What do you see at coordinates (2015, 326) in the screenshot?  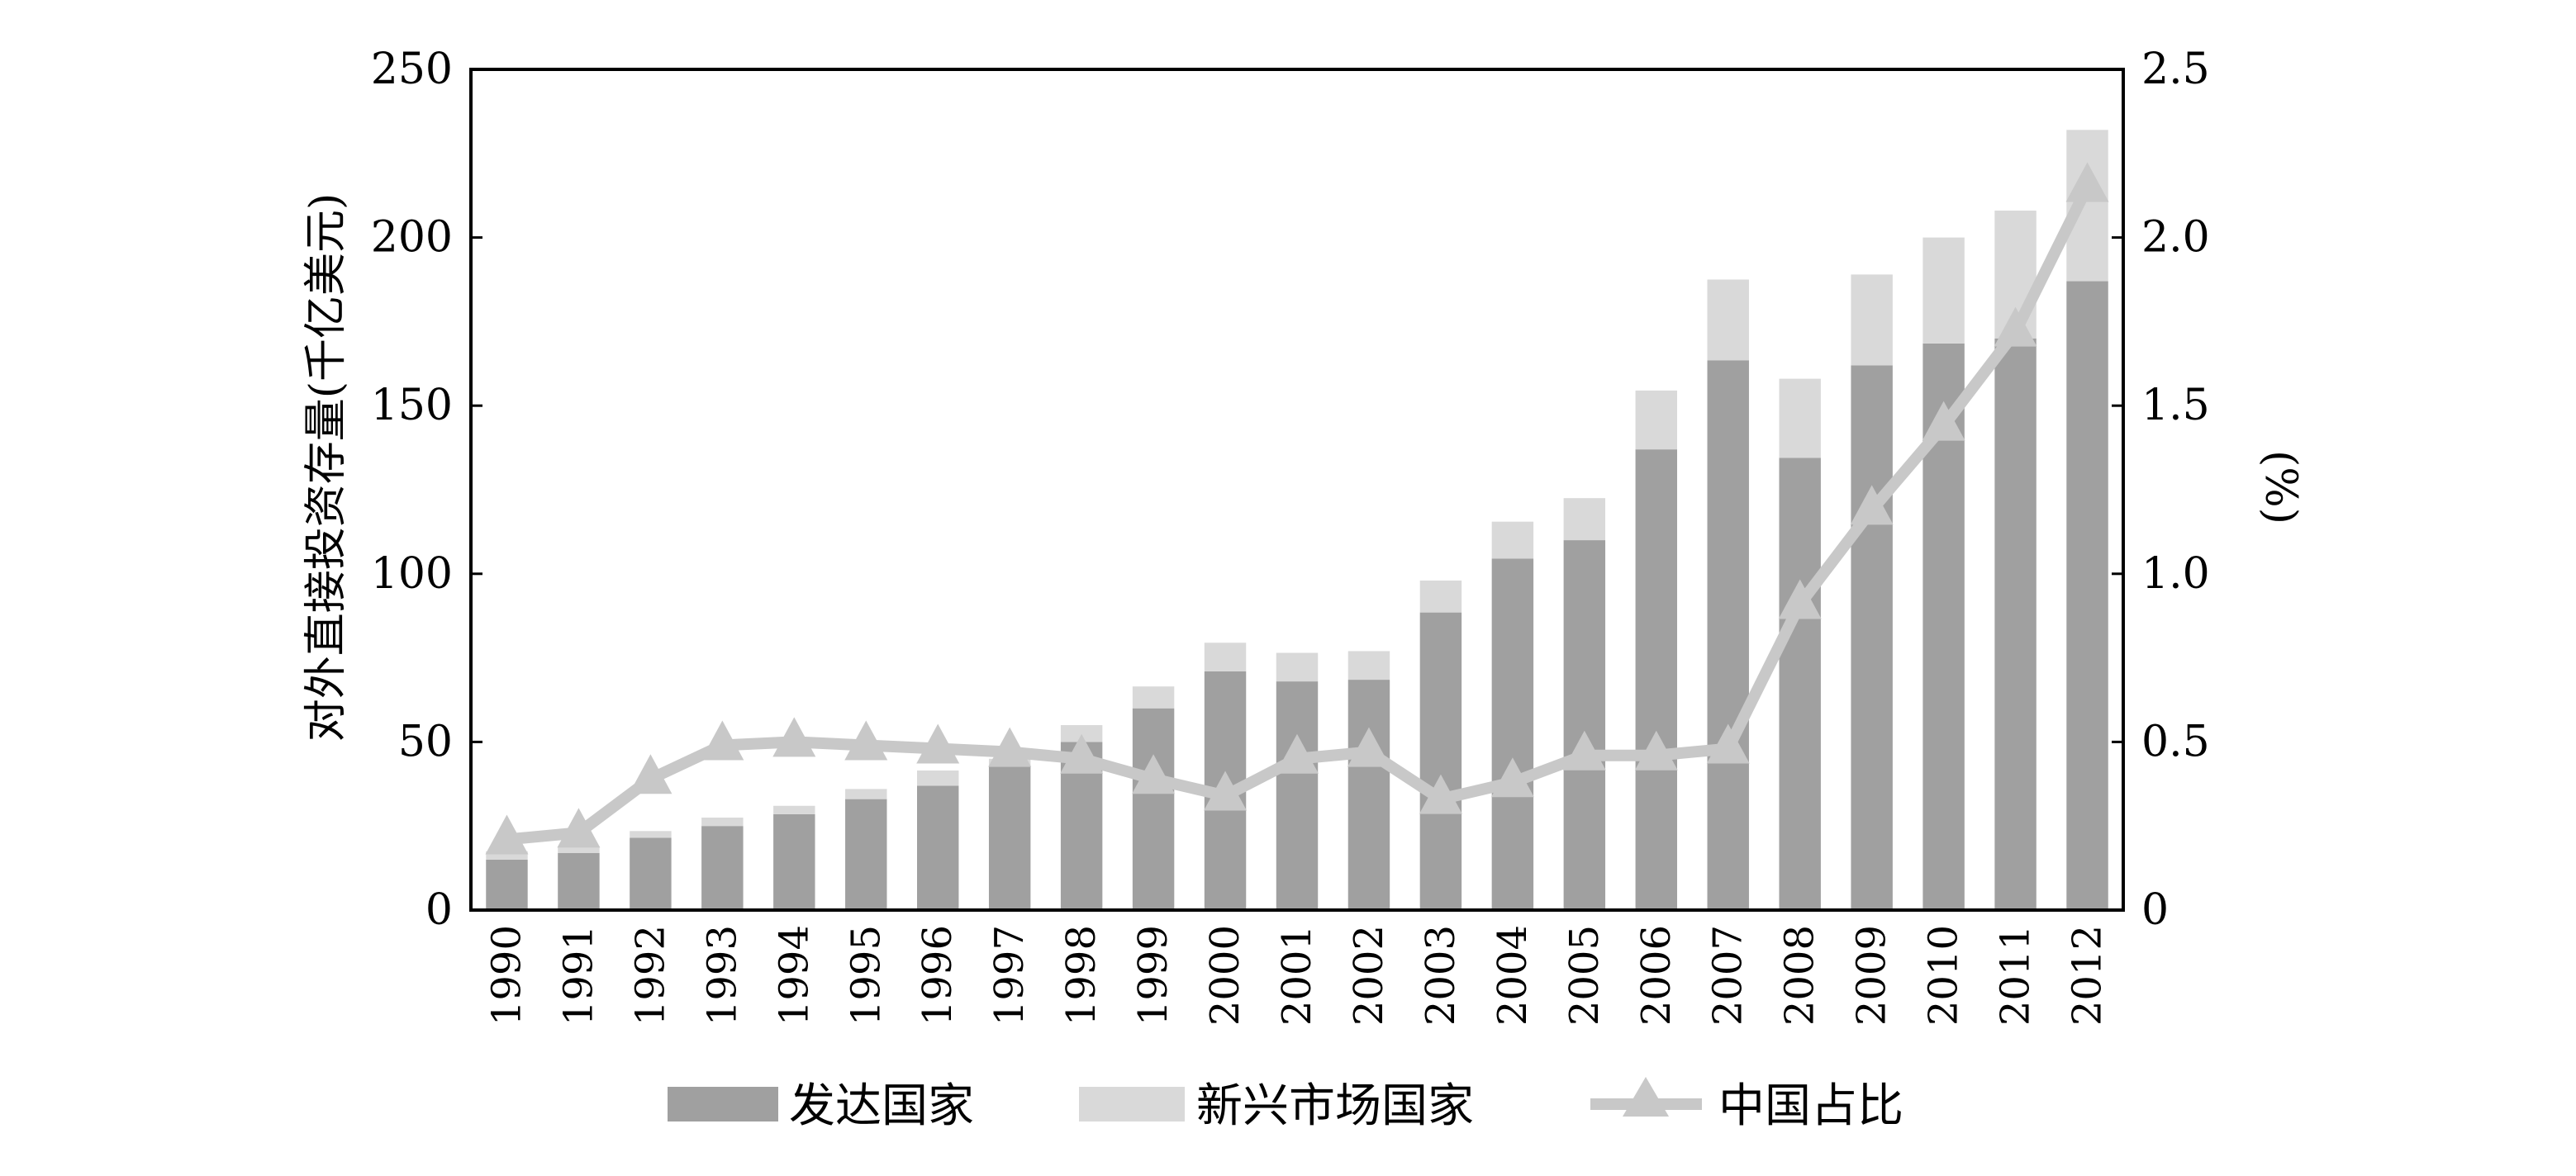 I see `marker-china-share-2011` at bounding box center [2015, 326].